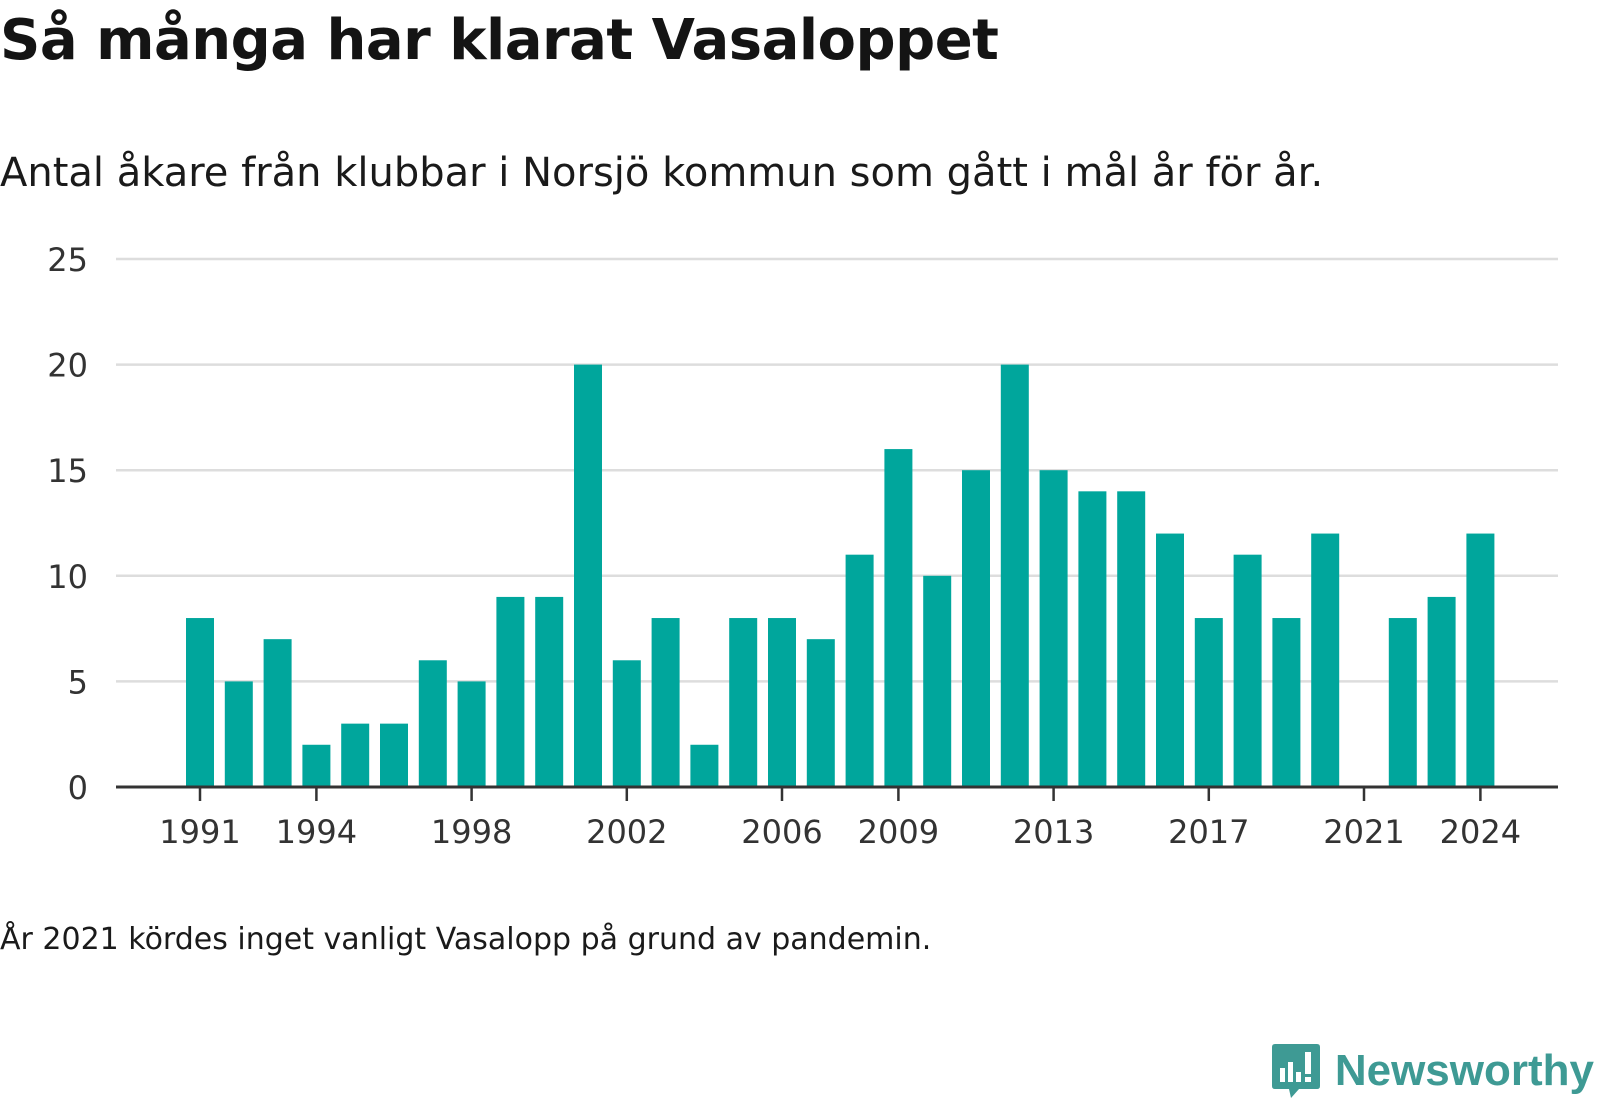 The width and height of the screenshot is (1600, 1100). What do you see at coordinates (1464, 1070) in the screenshot?
I see `brand-name: Newsworthy` at bounding box center [1464, 1070].